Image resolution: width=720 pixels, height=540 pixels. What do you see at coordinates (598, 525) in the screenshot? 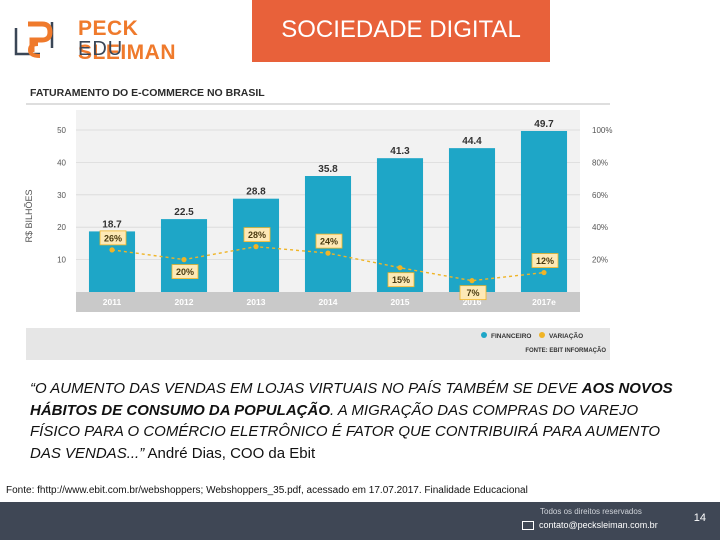
I see `footer-email-text: contato@pecksleiman.com.br` at bounding box center [598, 525].